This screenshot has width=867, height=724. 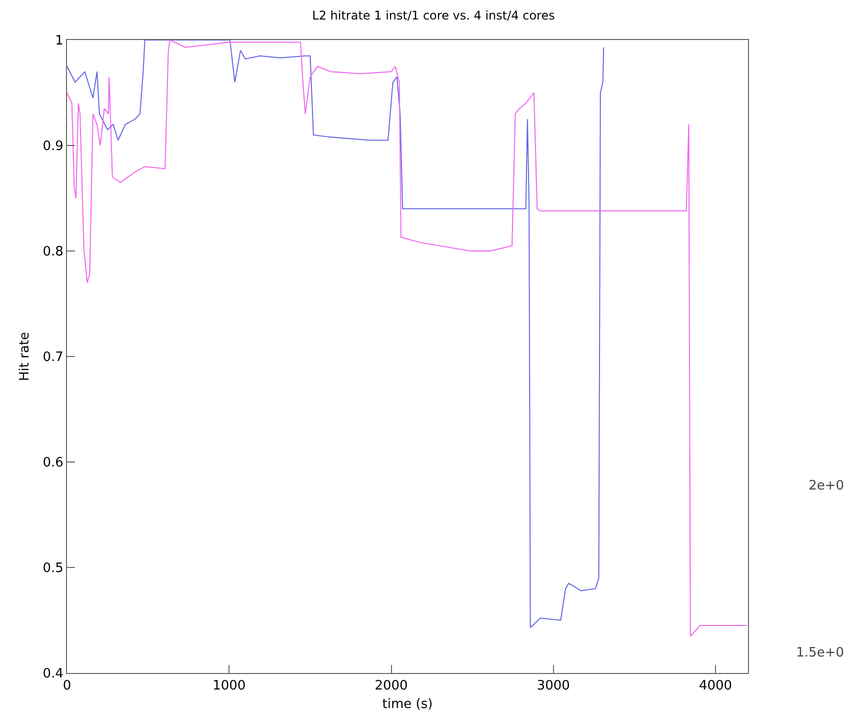 I want to click on x-tick-label: 4000, so click(x=715, y=686).